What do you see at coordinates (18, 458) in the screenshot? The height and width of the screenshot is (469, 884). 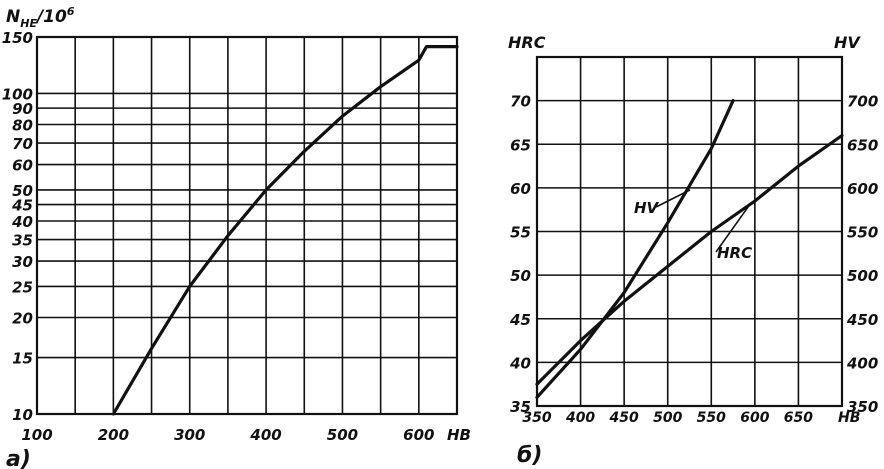 I see `panel-label-a: а)` at bounding box center [18, 458].